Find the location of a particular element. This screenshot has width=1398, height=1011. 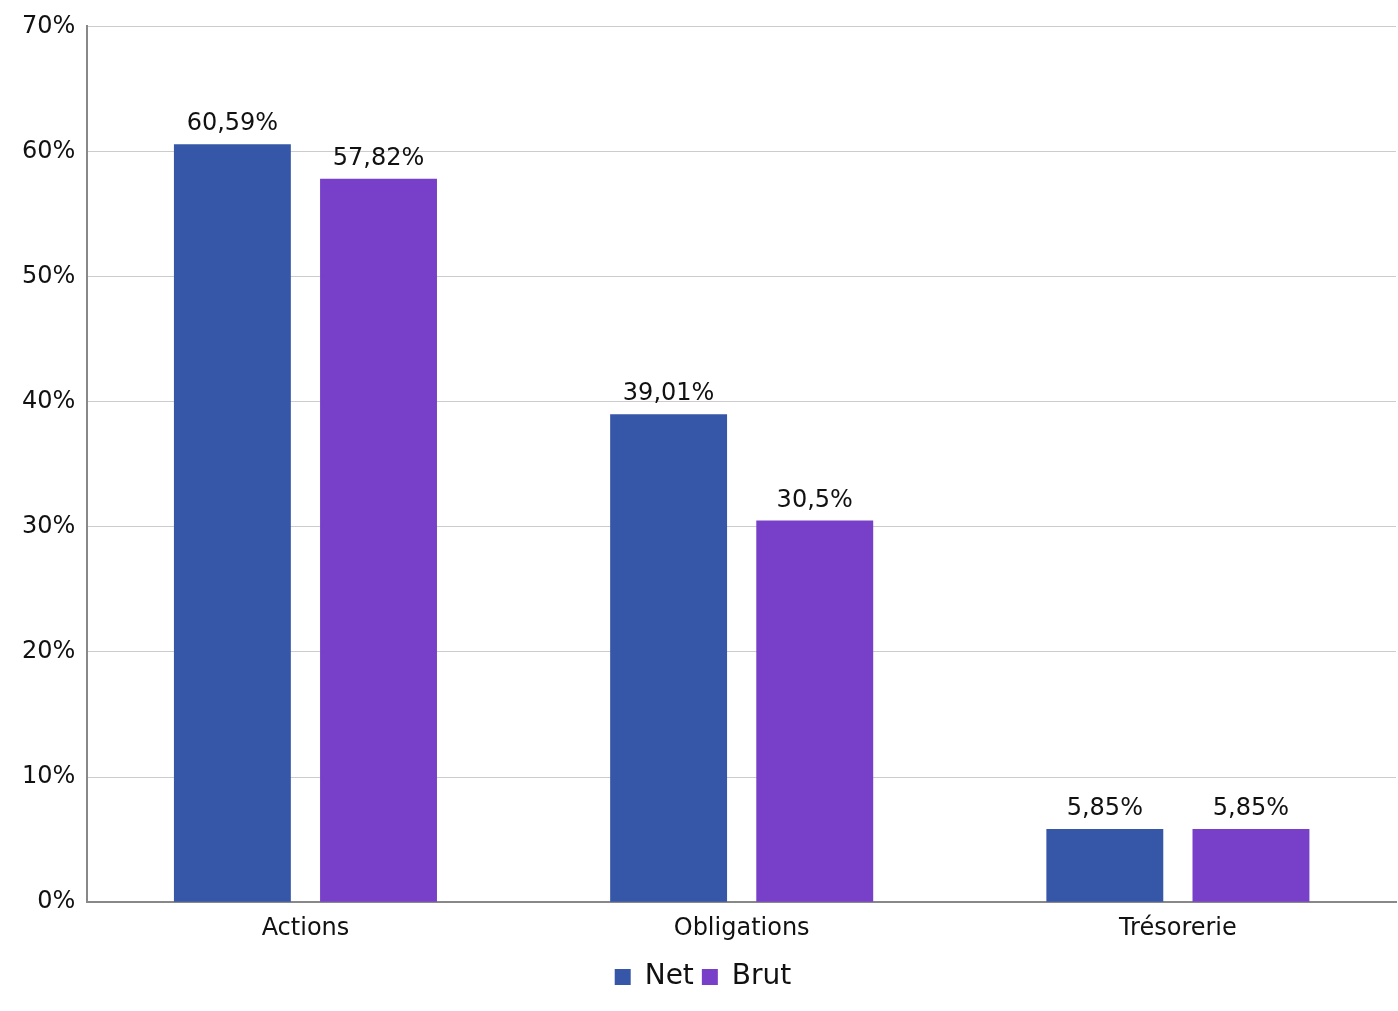

y-tick-label: 20% is located at coordinates (49, 650).